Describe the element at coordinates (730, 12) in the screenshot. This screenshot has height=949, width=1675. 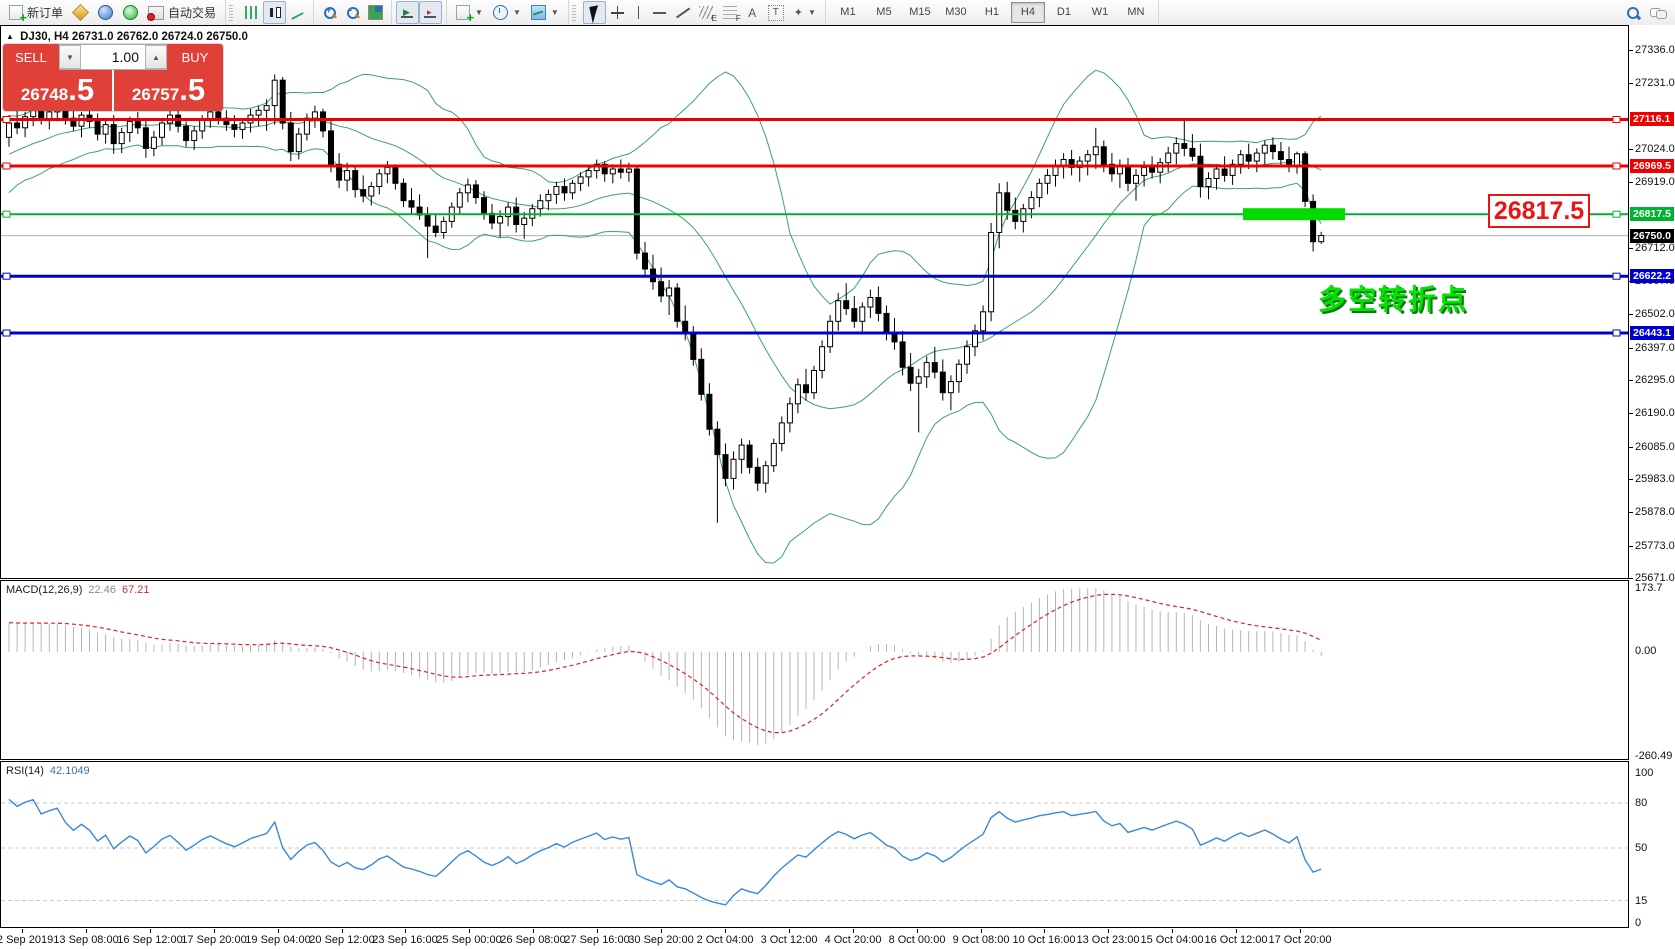
I see `fibonacci-tool-button` at that location.